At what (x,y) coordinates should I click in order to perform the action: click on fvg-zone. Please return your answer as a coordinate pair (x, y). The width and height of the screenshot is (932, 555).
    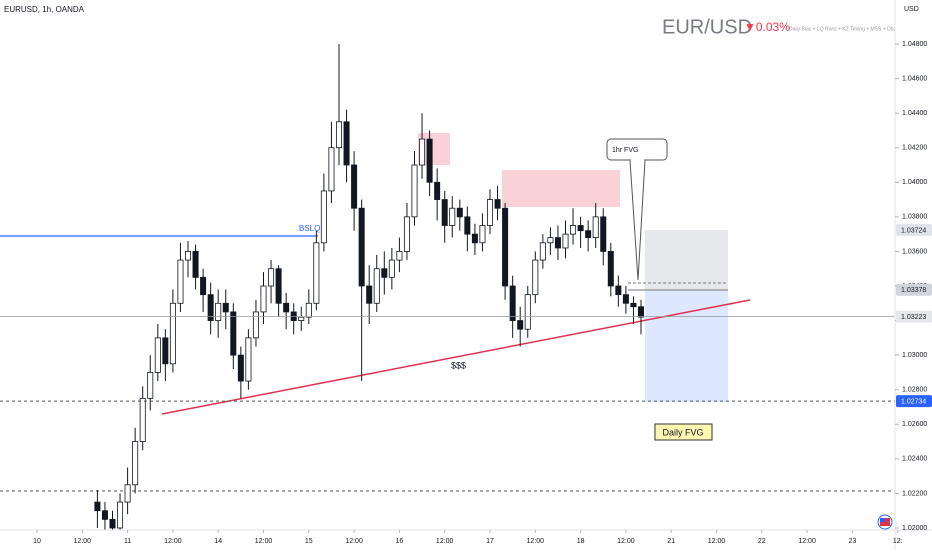
    Looking at the image, I should click on (561, 188).